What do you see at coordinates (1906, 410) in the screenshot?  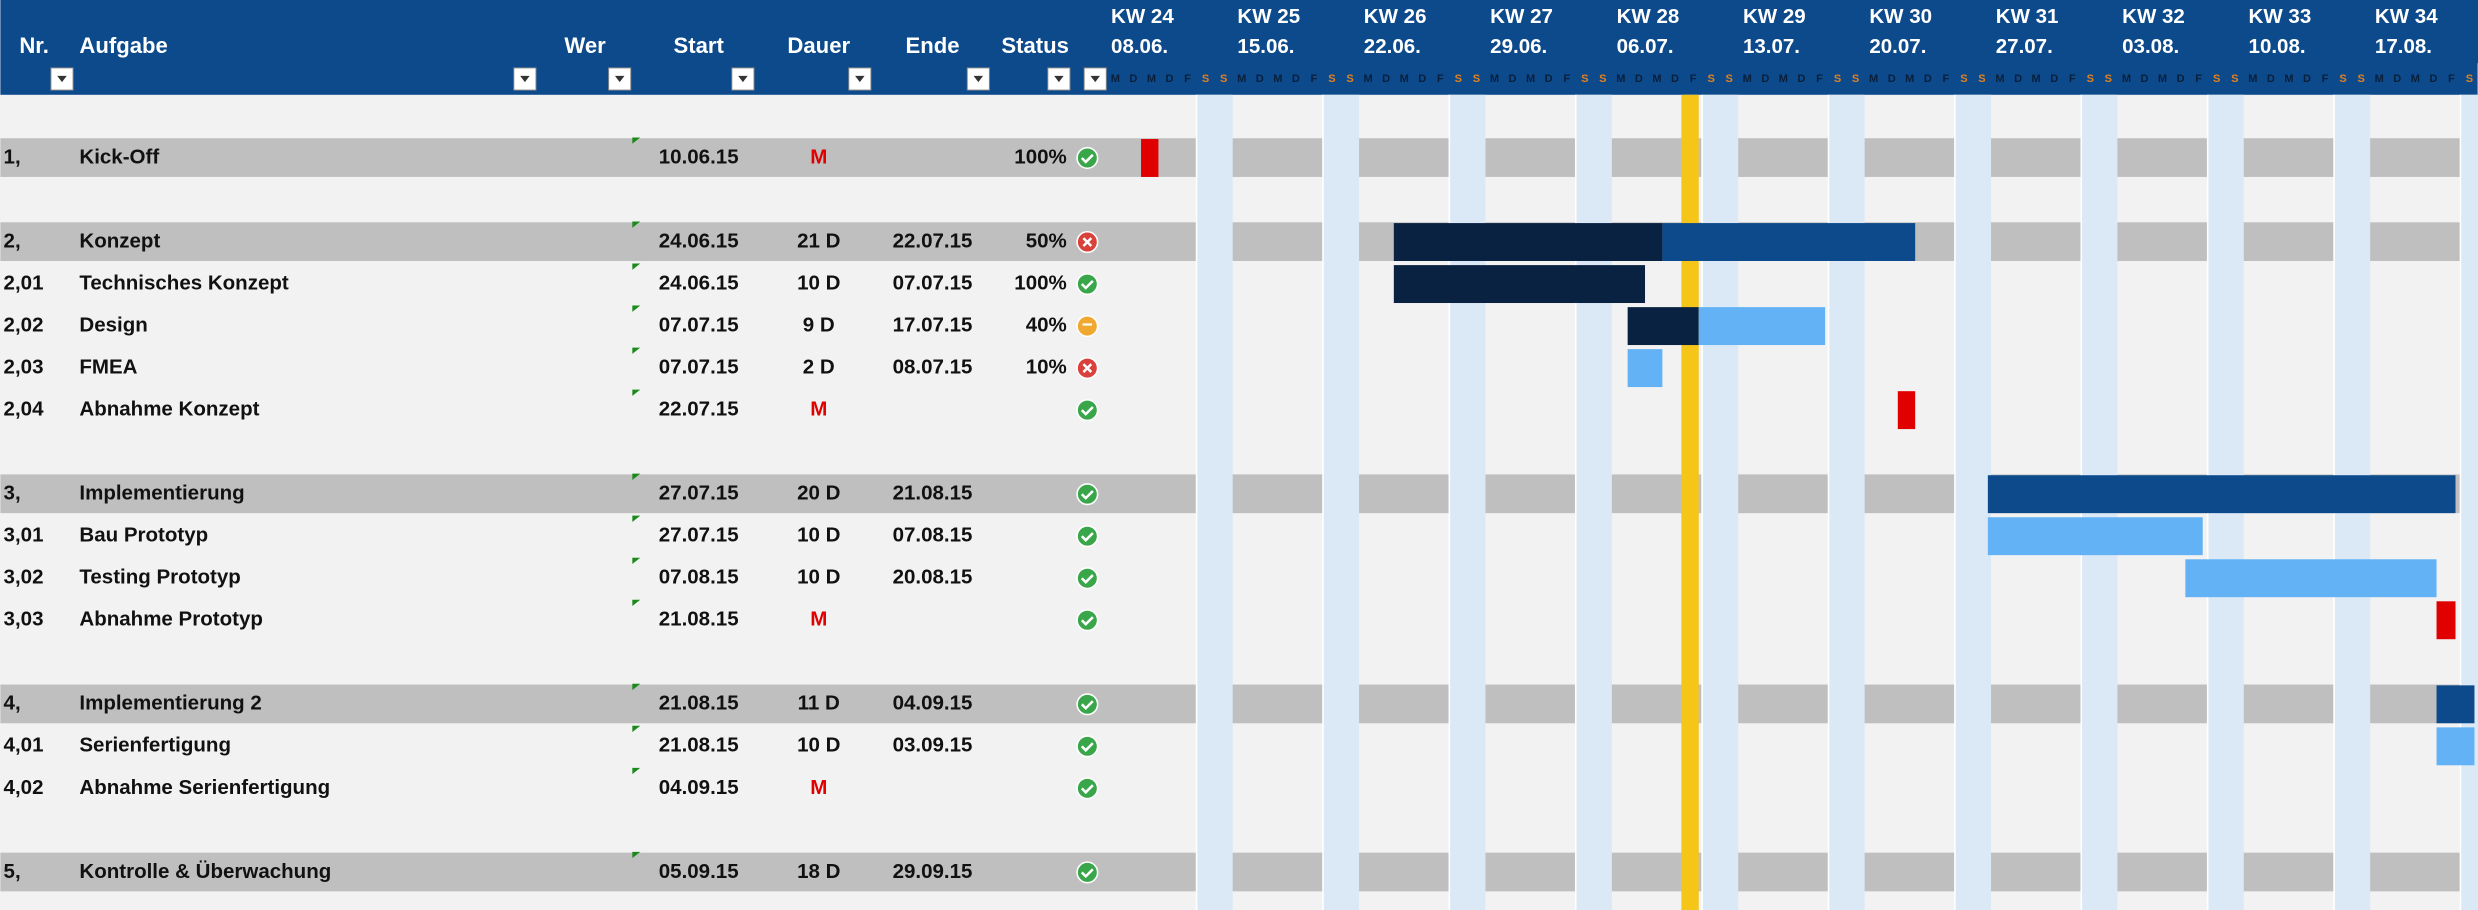 I see `milestone` at bounding box center [1906, 410].